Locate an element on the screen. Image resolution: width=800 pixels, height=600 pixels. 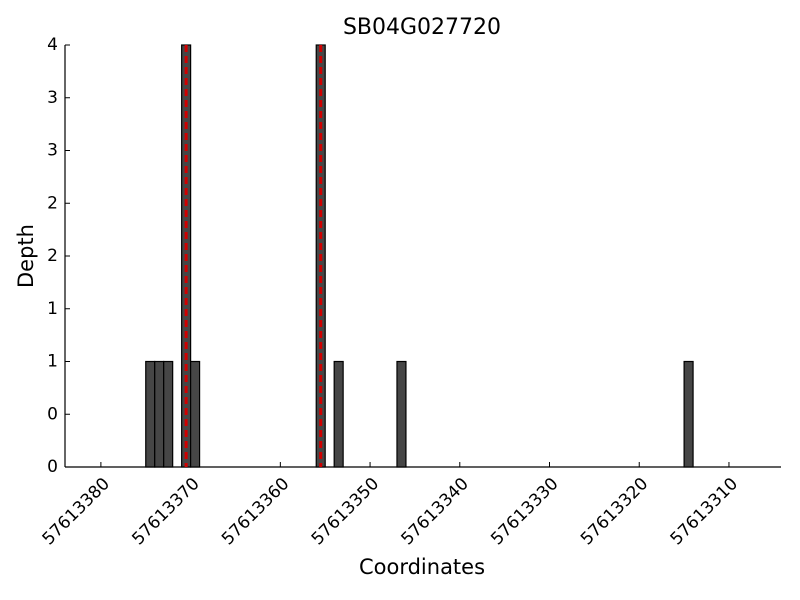
x-tick-label: 57613350 is located at coordinates (345, 511).